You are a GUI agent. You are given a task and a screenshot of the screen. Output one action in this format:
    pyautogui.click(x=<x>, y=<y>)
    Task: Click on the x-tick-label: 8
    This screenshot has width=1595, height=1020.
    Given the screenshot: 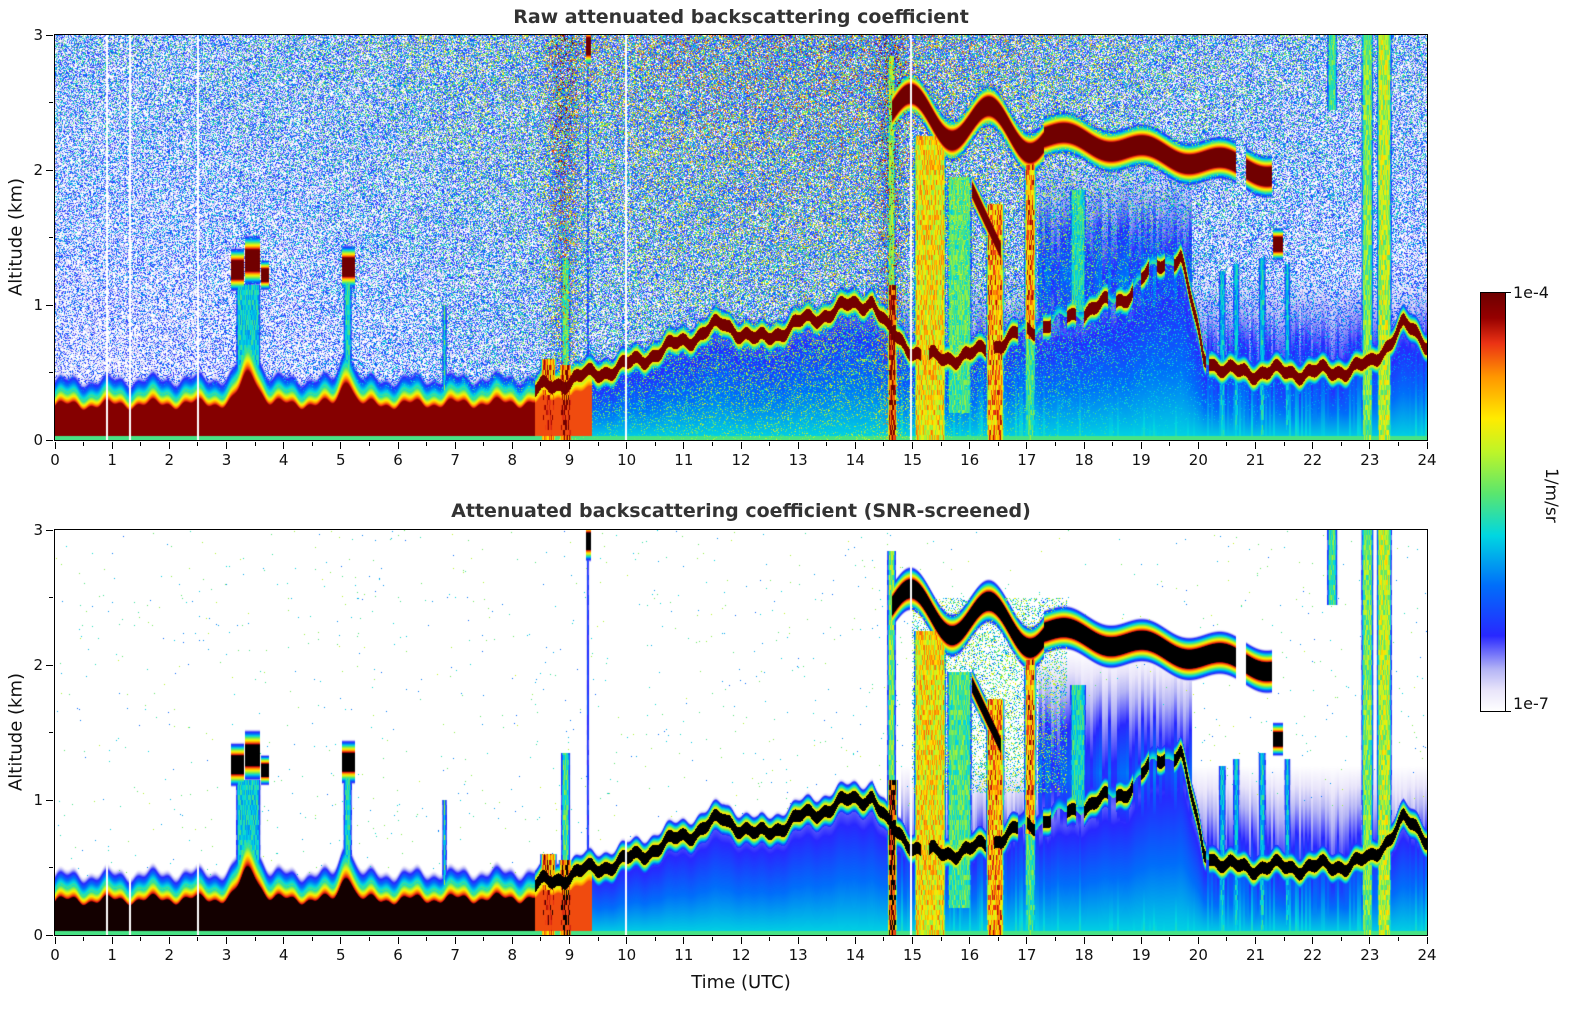 What is the action you would take?
    pyautogui.click(x=512, y=955)
    